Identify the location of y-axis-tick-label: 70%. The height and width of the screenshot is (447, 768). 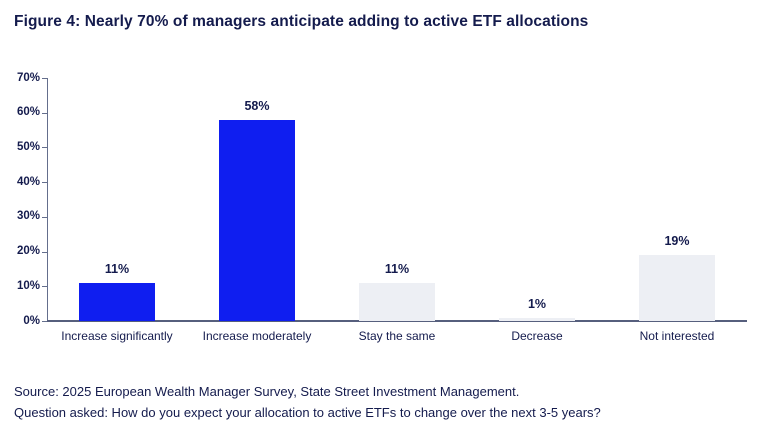
(28, 77).